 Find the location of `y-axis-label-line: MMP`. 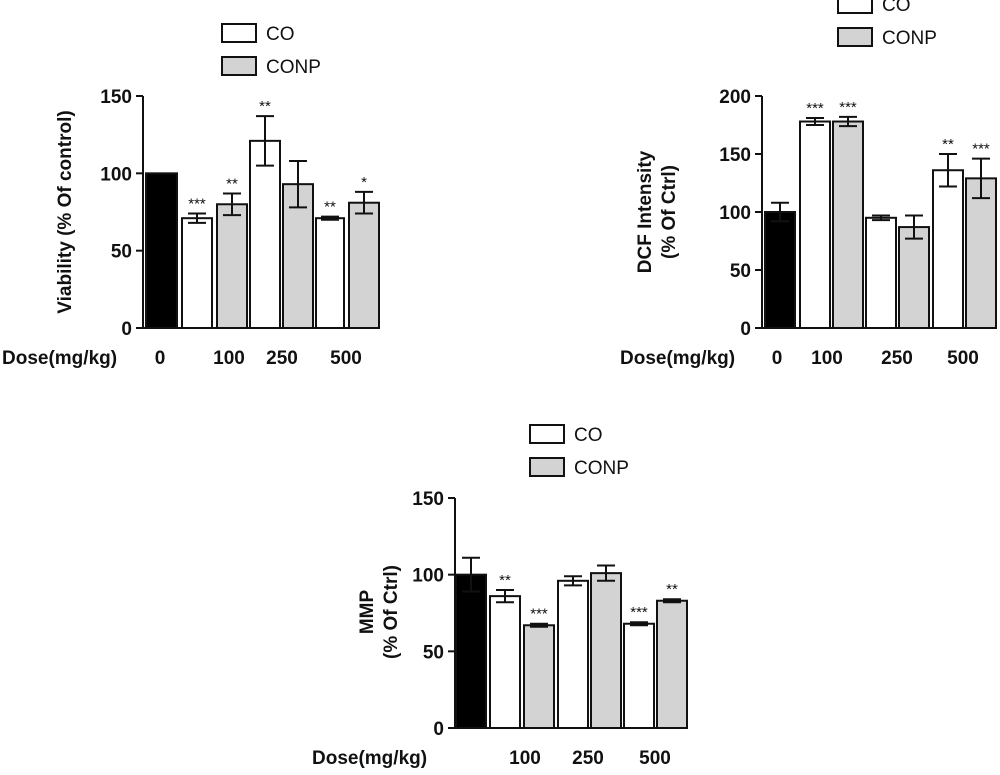

y-axis-label-line: MMP is located at coordinates (367, 612).